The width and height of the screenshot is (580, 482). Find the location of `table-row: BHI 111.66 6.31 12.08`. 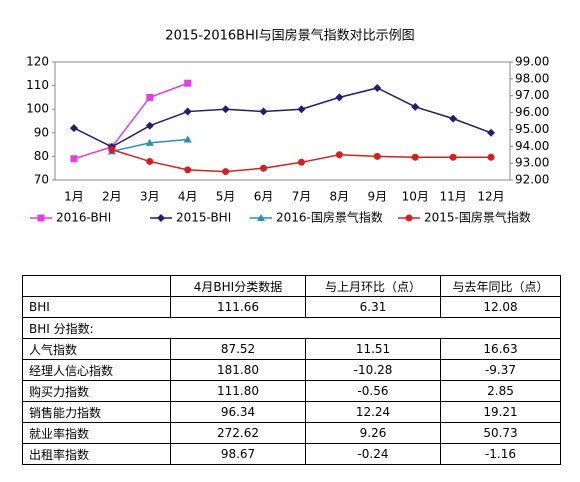

table-row: BHI 111.66 6.31 12.08 is located at coordinates (291, 307).